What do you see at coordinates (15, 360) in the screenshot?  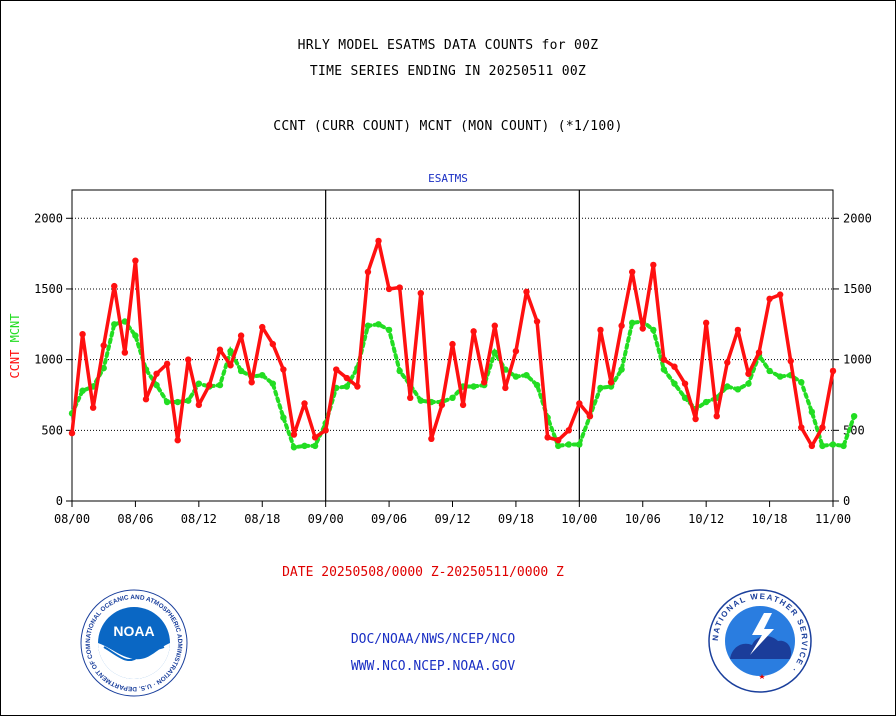 I see `y-axis-label-ccnt: CCNT` at bounding box center [15, 360].